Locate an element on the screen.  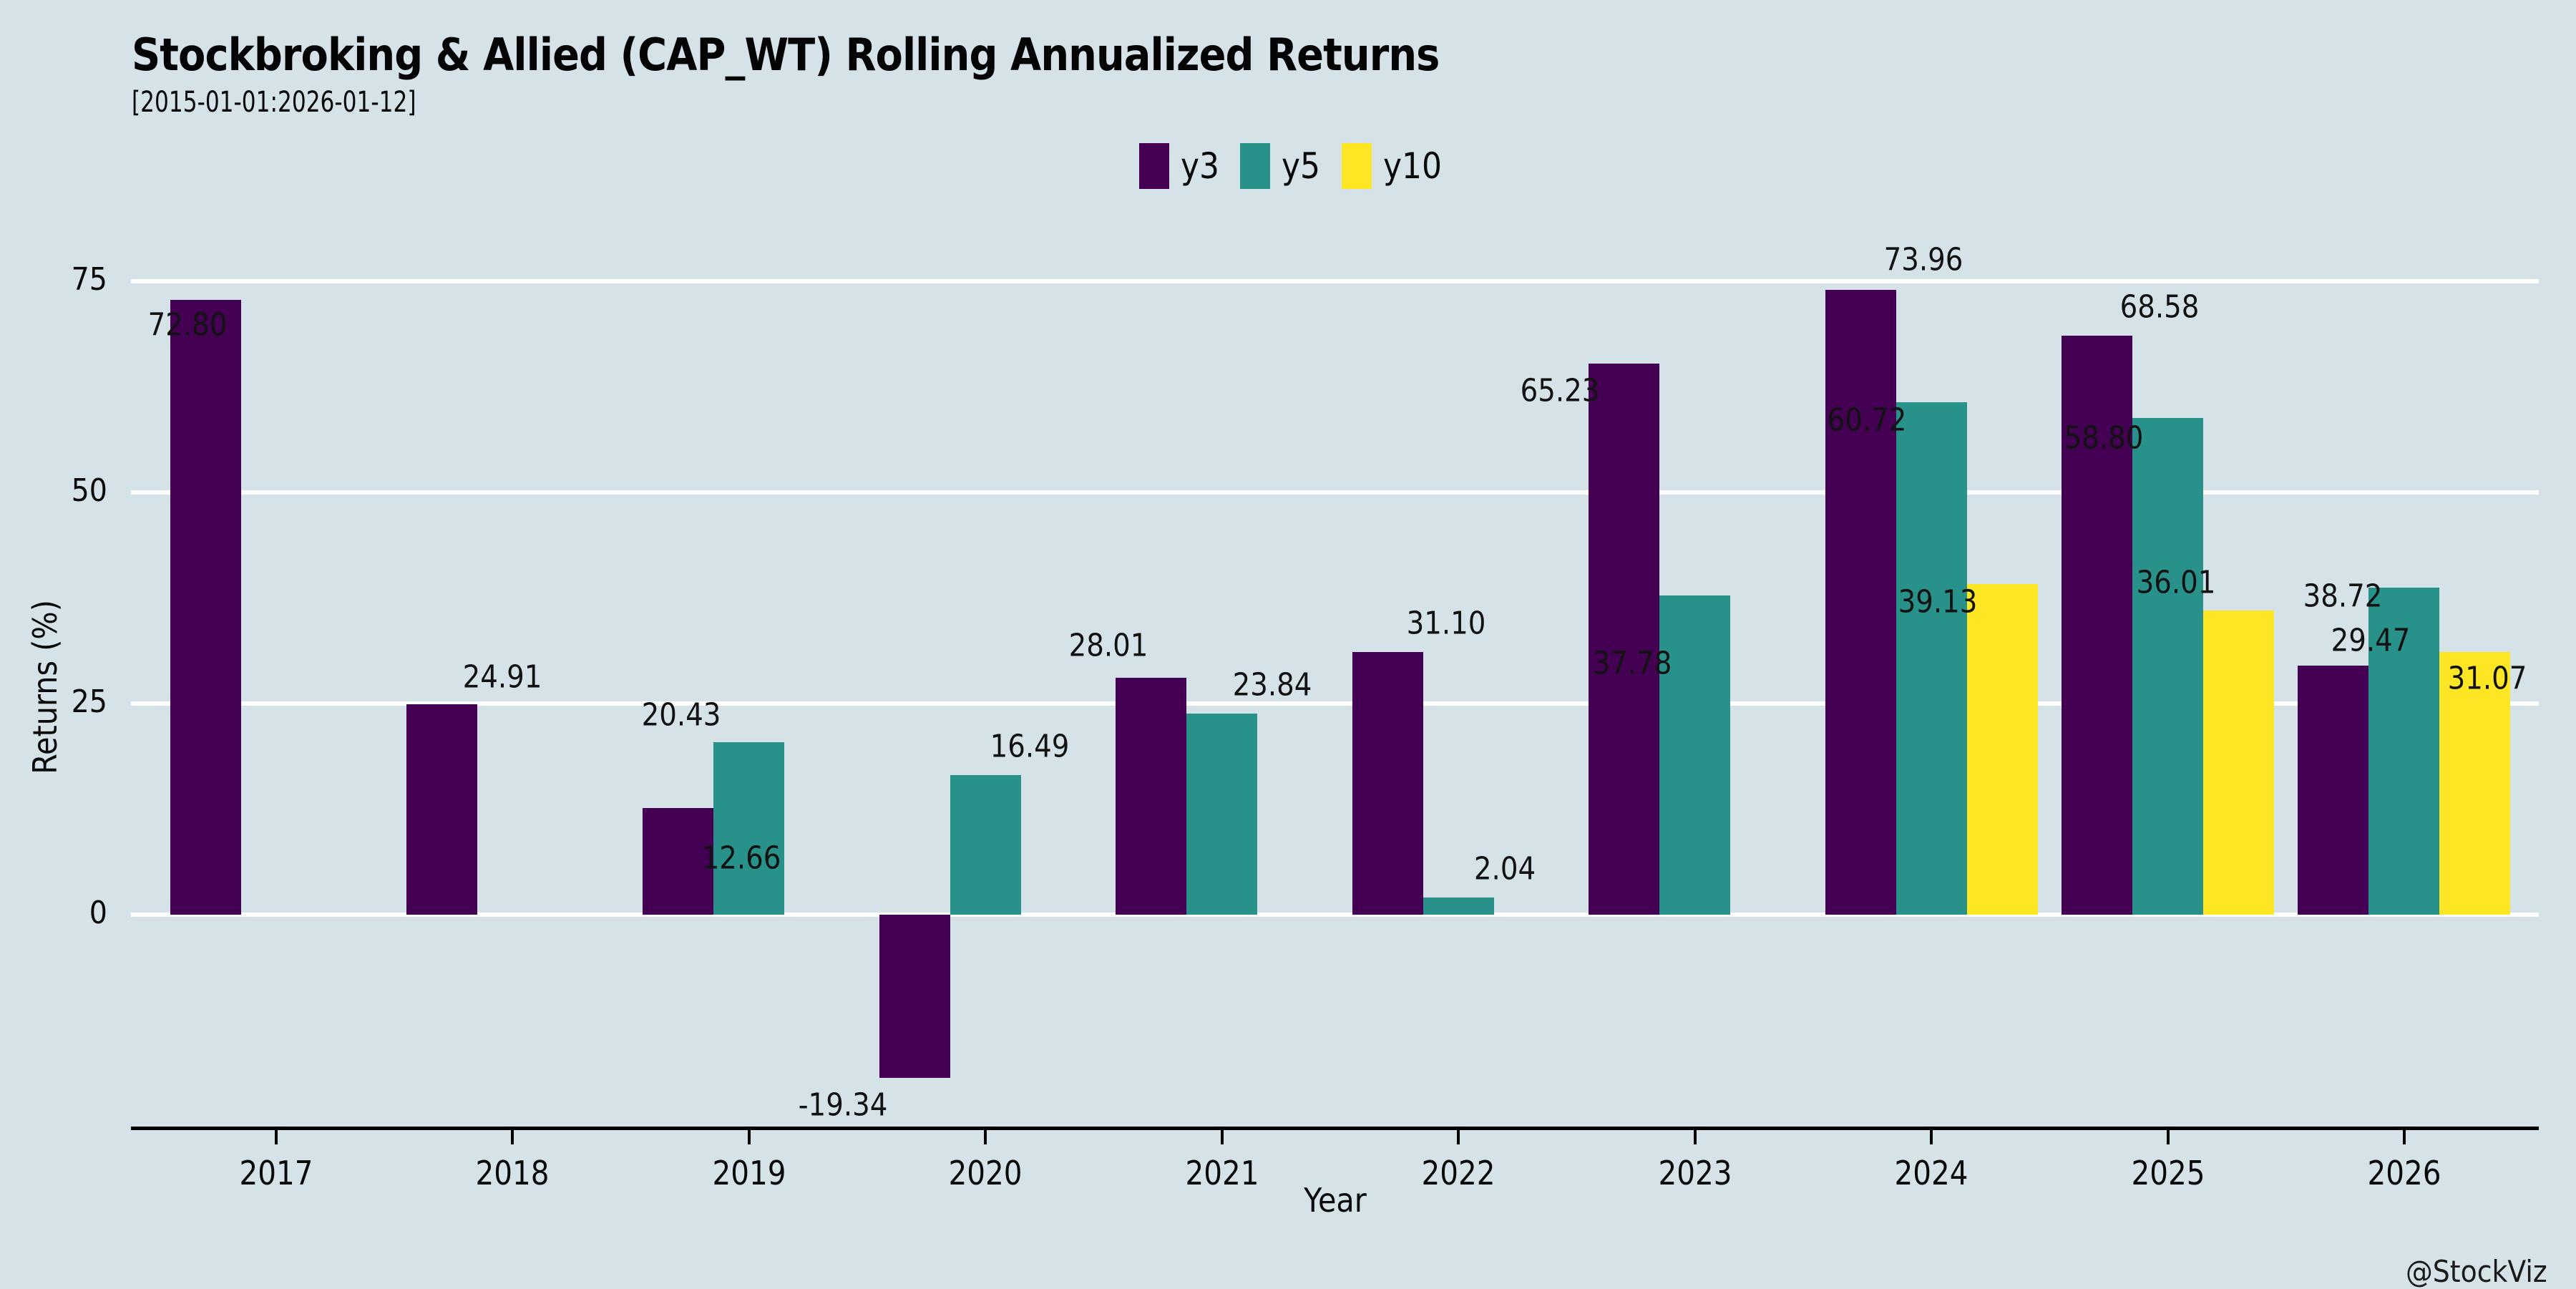
bar-y3-2025 is located at coordinates (2097, 625).